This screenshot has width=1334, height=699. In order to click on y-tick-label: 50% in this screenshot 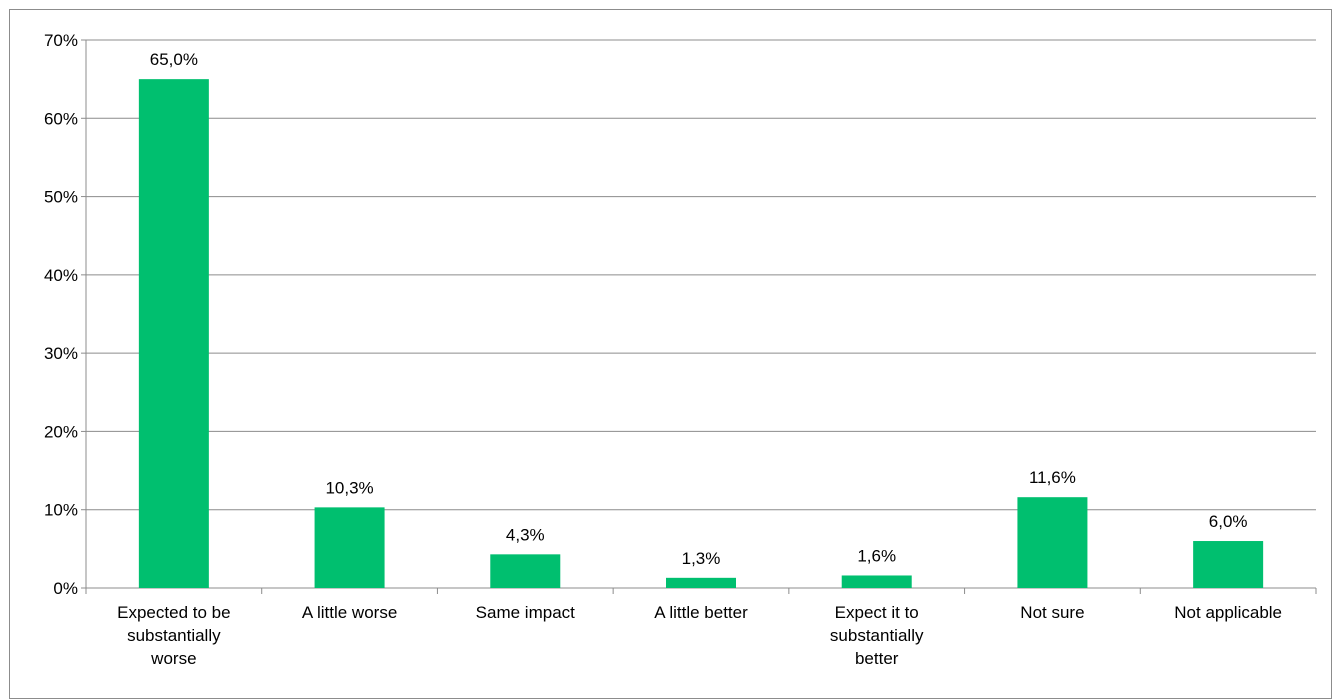, I will do `click(61, 197)`.